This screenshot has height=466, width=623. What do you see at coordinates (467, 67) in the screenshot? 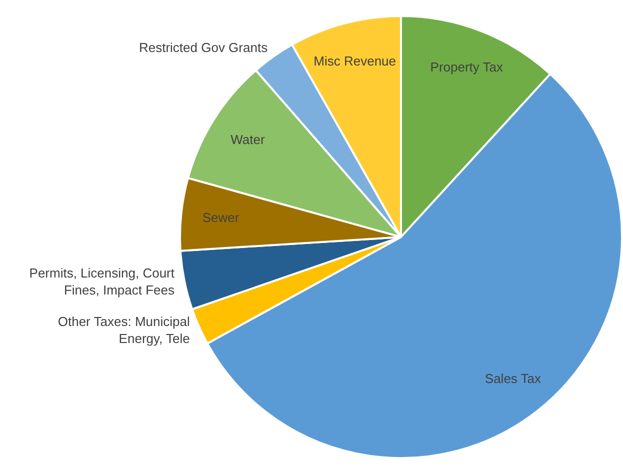
I see `slice-label: Property Tax` at bounding box center [467, 67].